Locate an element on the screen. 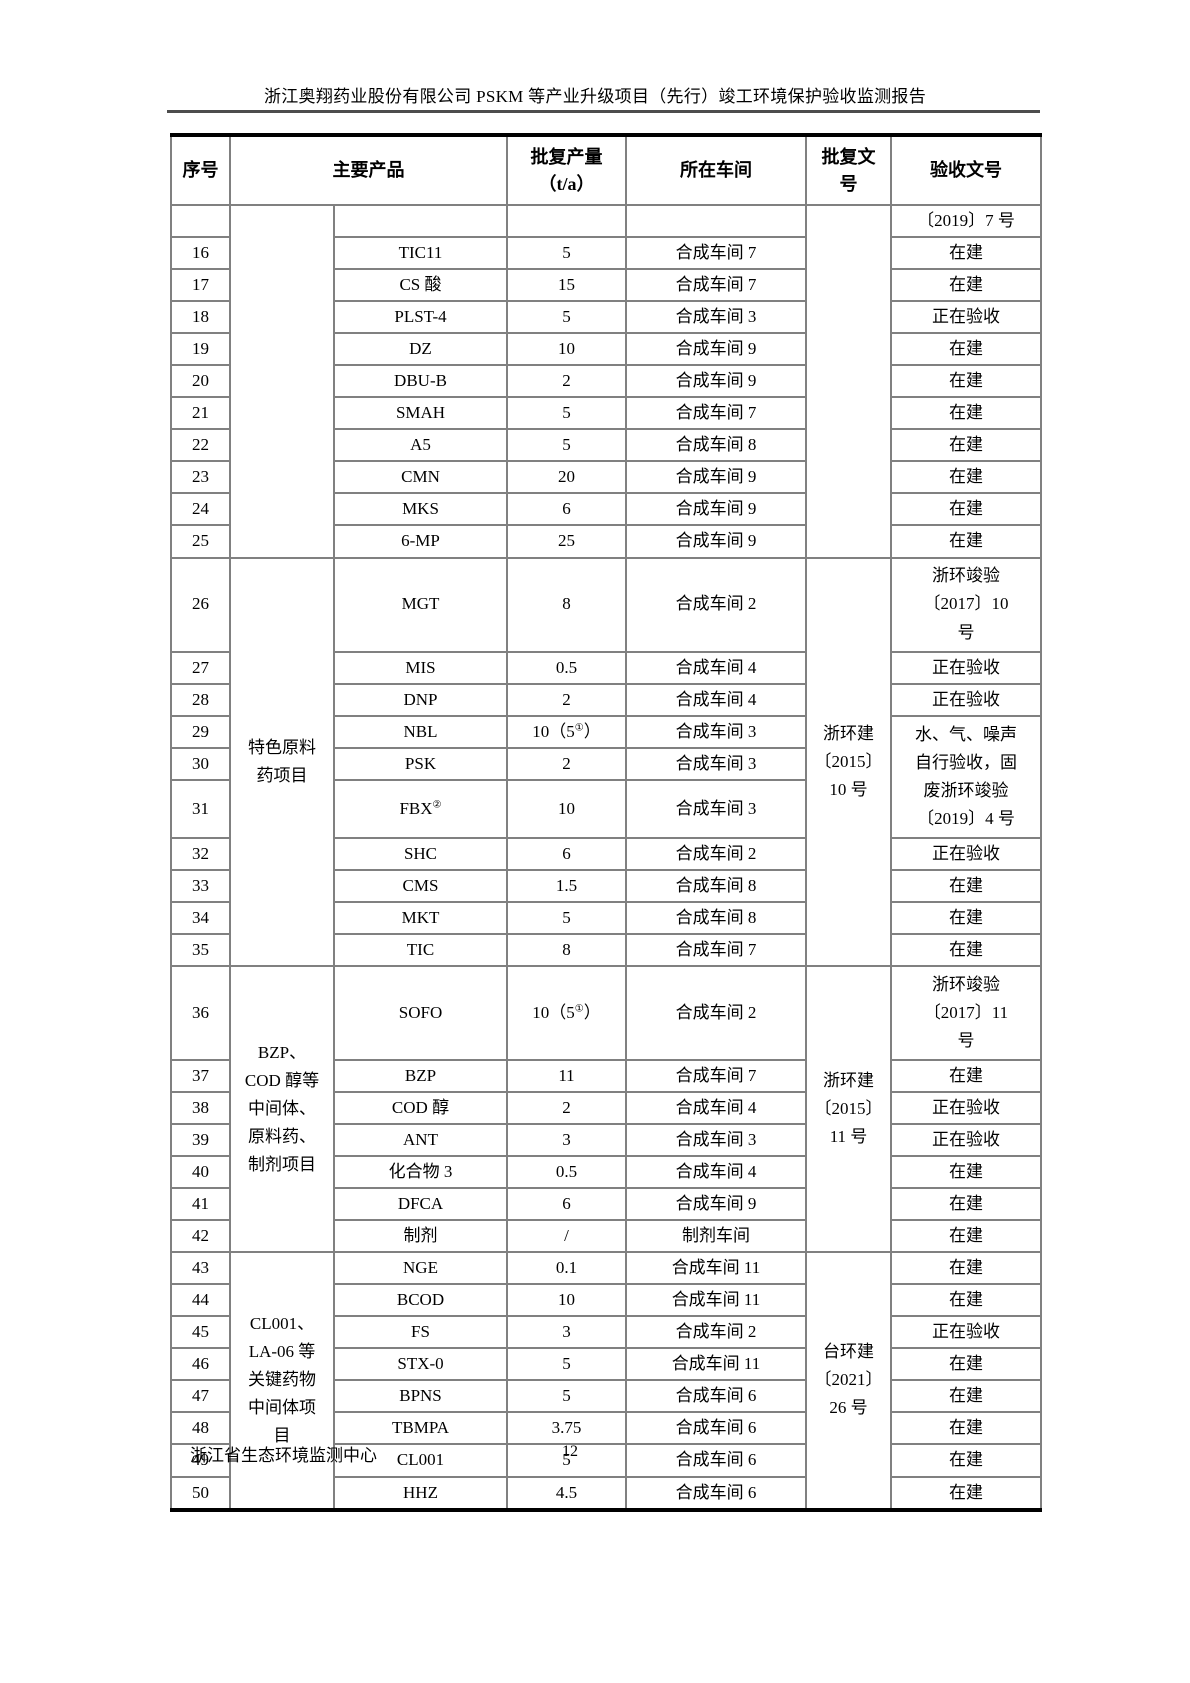  cell-no: 41 is located at coordinates (200, 1204).